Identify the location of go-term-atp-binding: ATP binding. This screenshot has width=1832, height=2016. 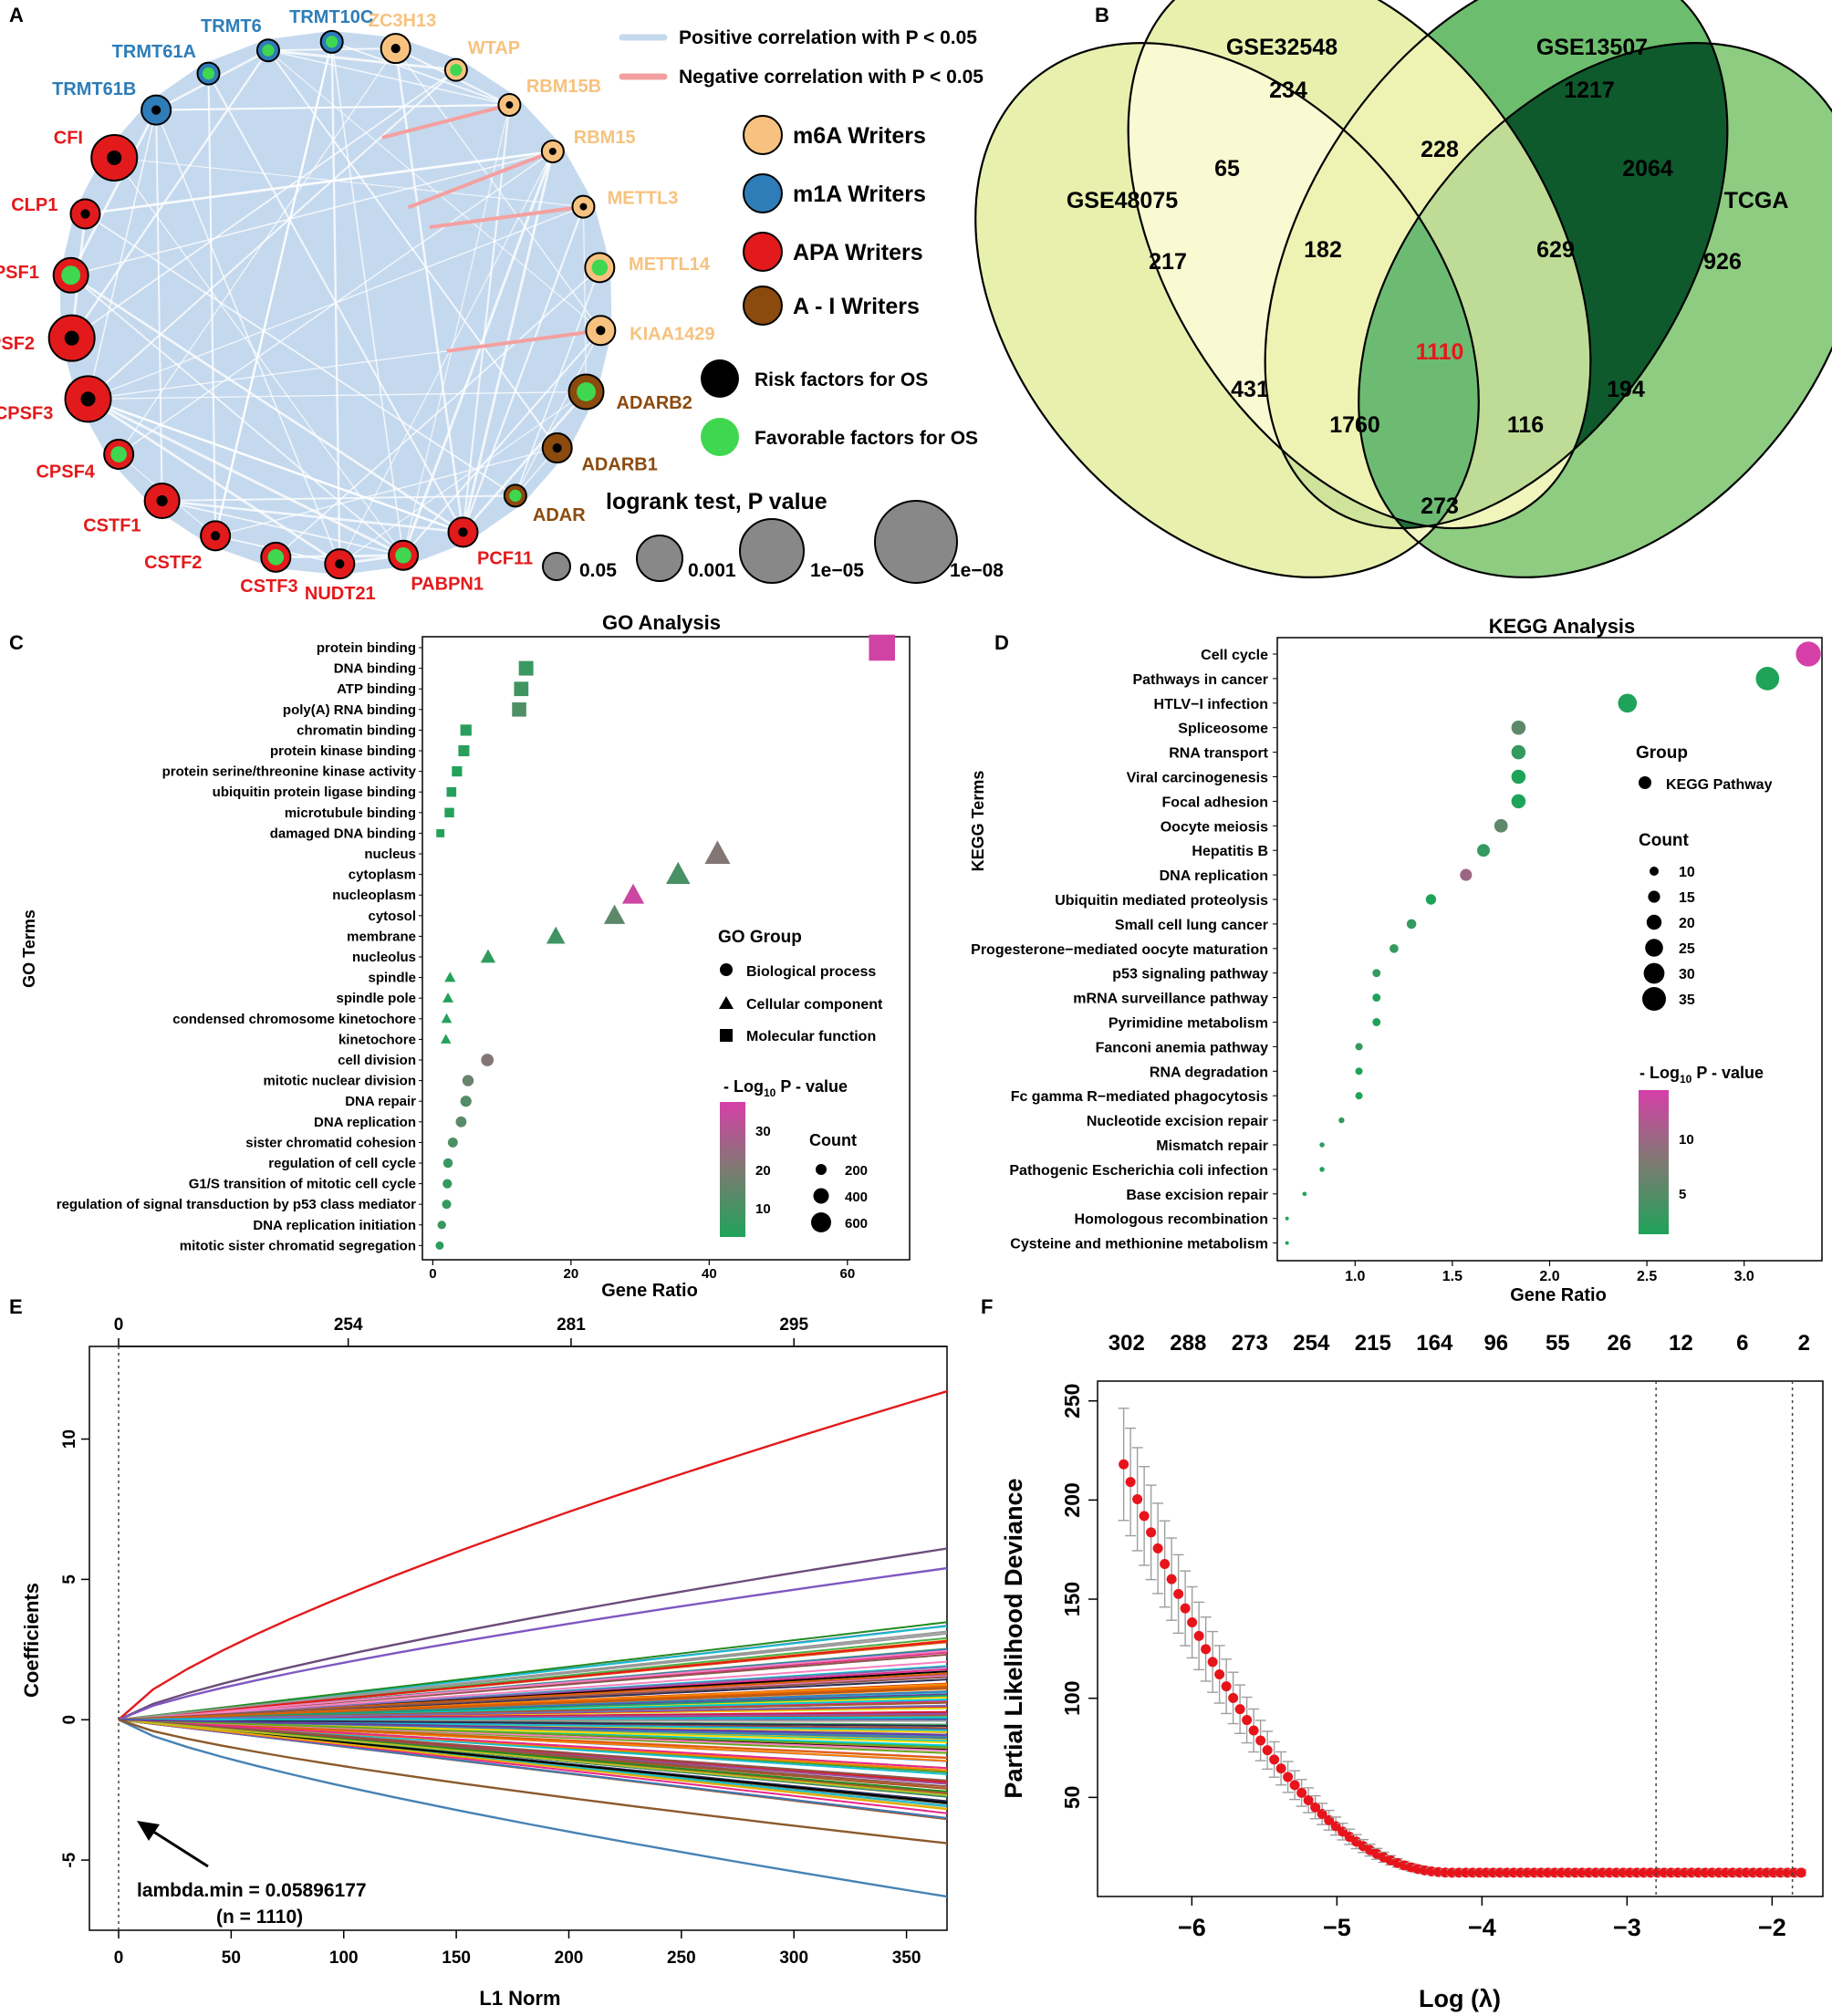
(376, 689).